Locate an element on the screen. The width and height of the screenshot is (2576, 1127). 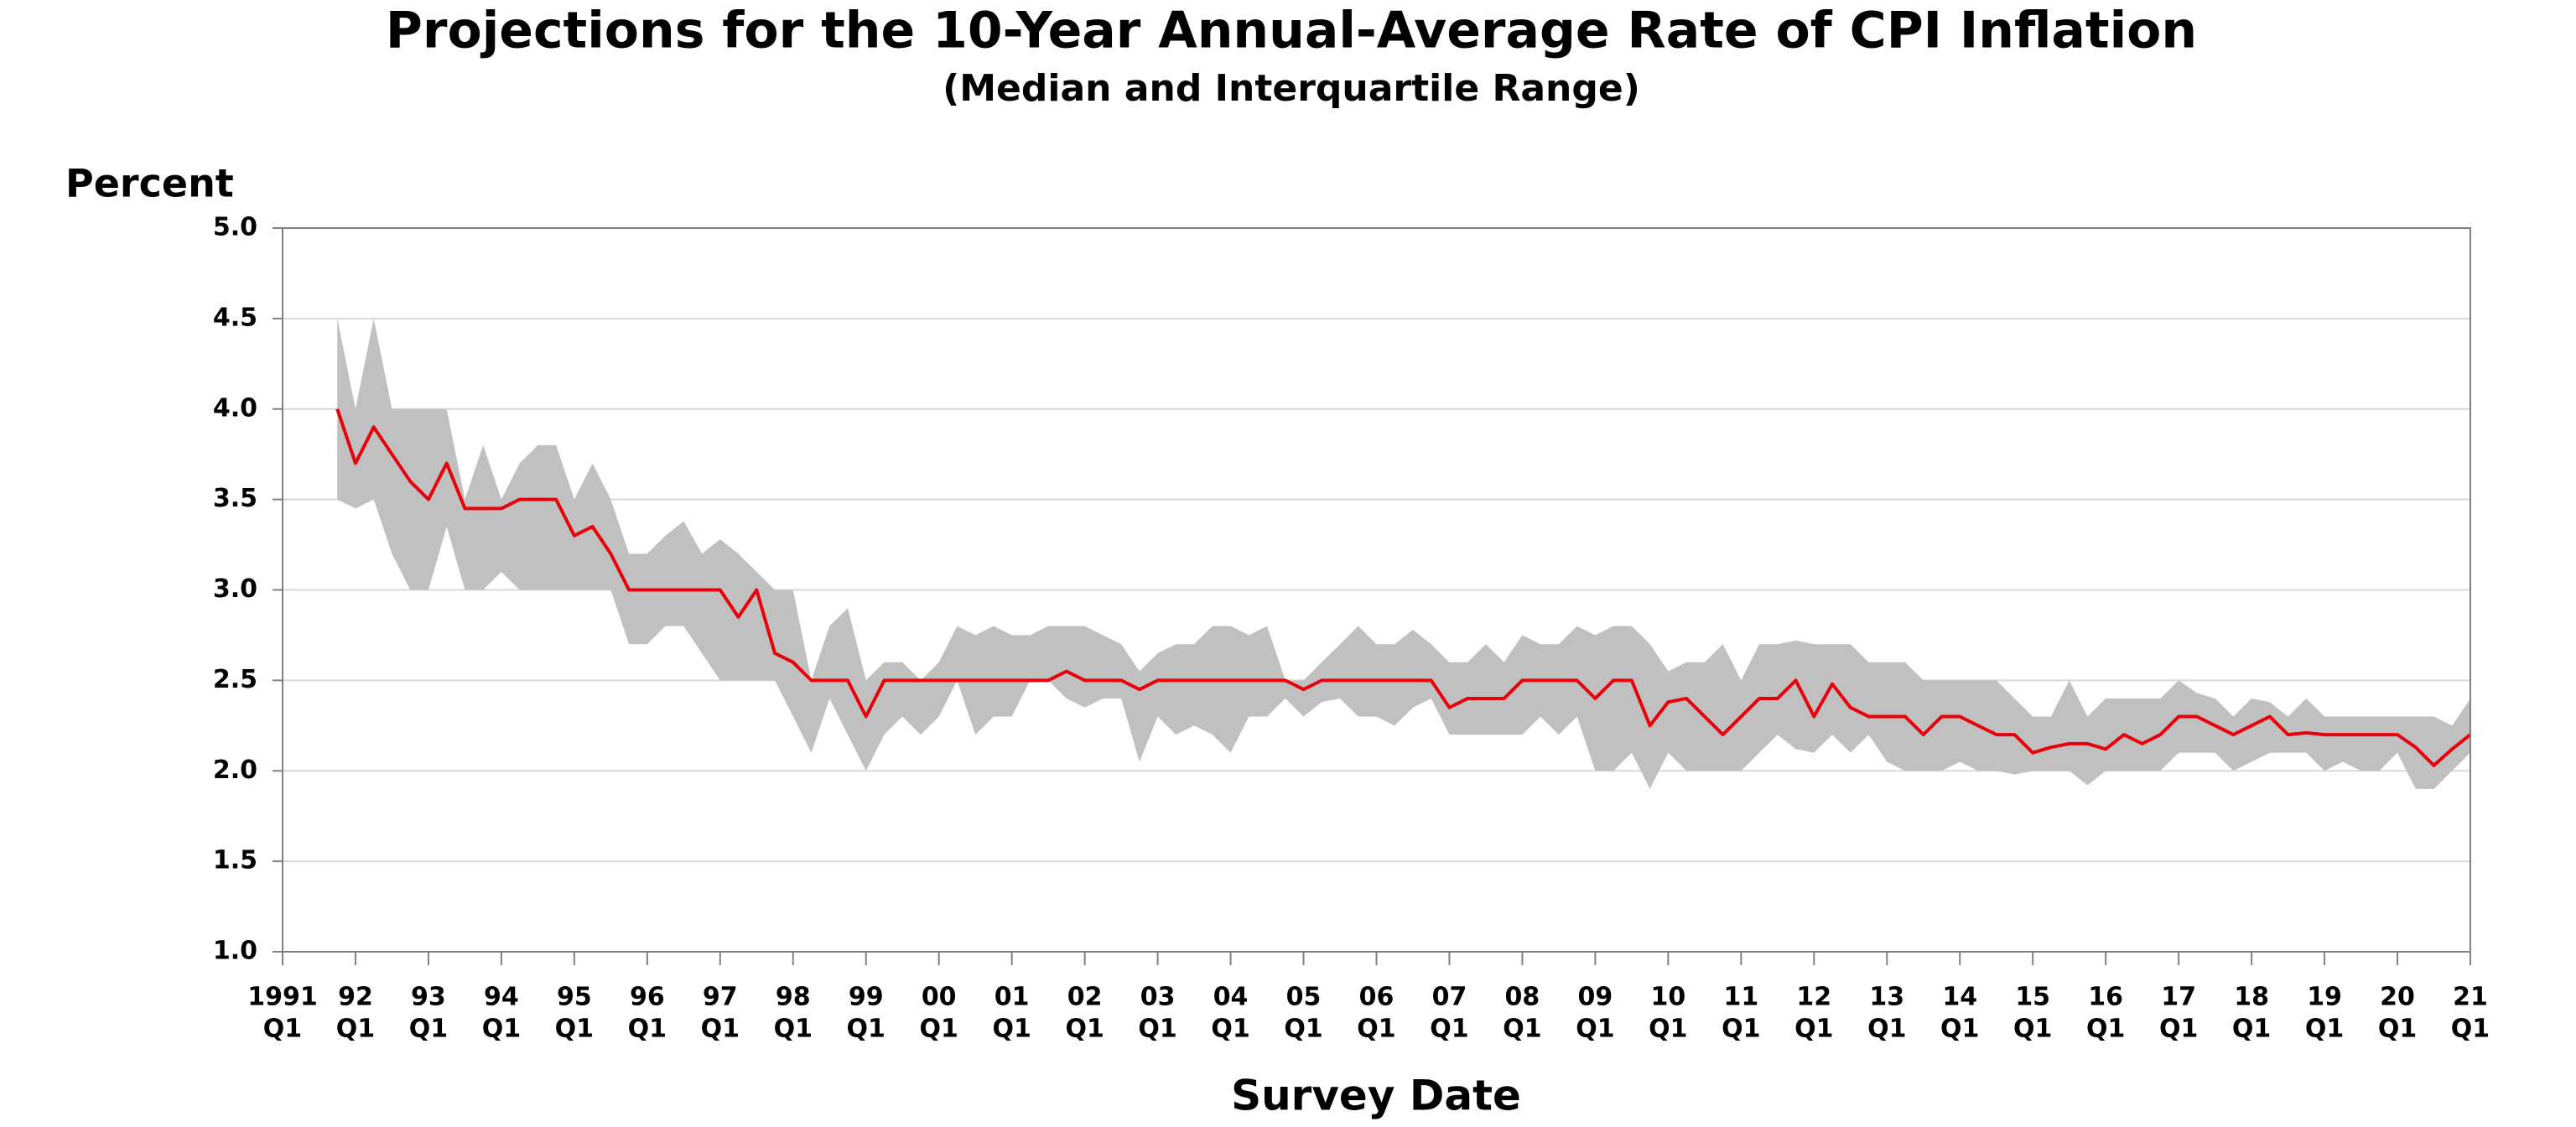
y-tick-label: 4.5 is located at coordinates (235, 317).